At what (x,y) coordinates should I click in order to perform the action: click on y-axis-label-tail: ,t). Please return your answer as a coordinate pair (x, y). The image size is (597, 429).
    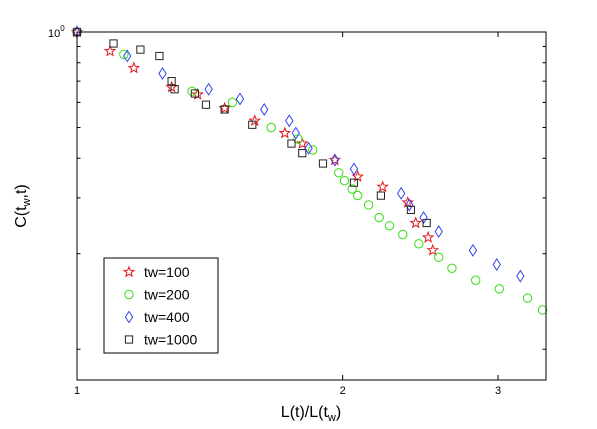
    Looking at the image, I should click on (21, 191).